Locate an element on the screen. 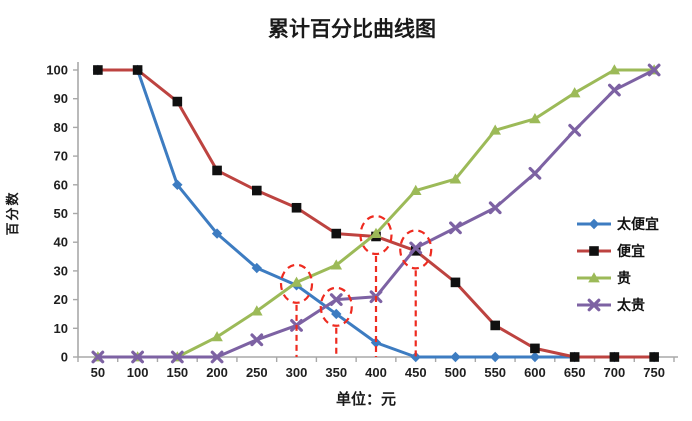  y-tick-label: 40 is located at coordinates (61, 242).